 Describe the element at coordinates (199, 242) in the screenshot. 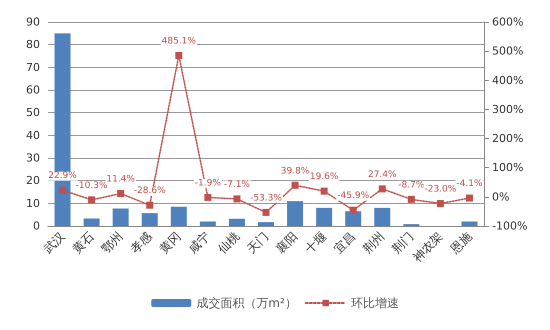

I see `x-tick-label: 咸宁` at that location.